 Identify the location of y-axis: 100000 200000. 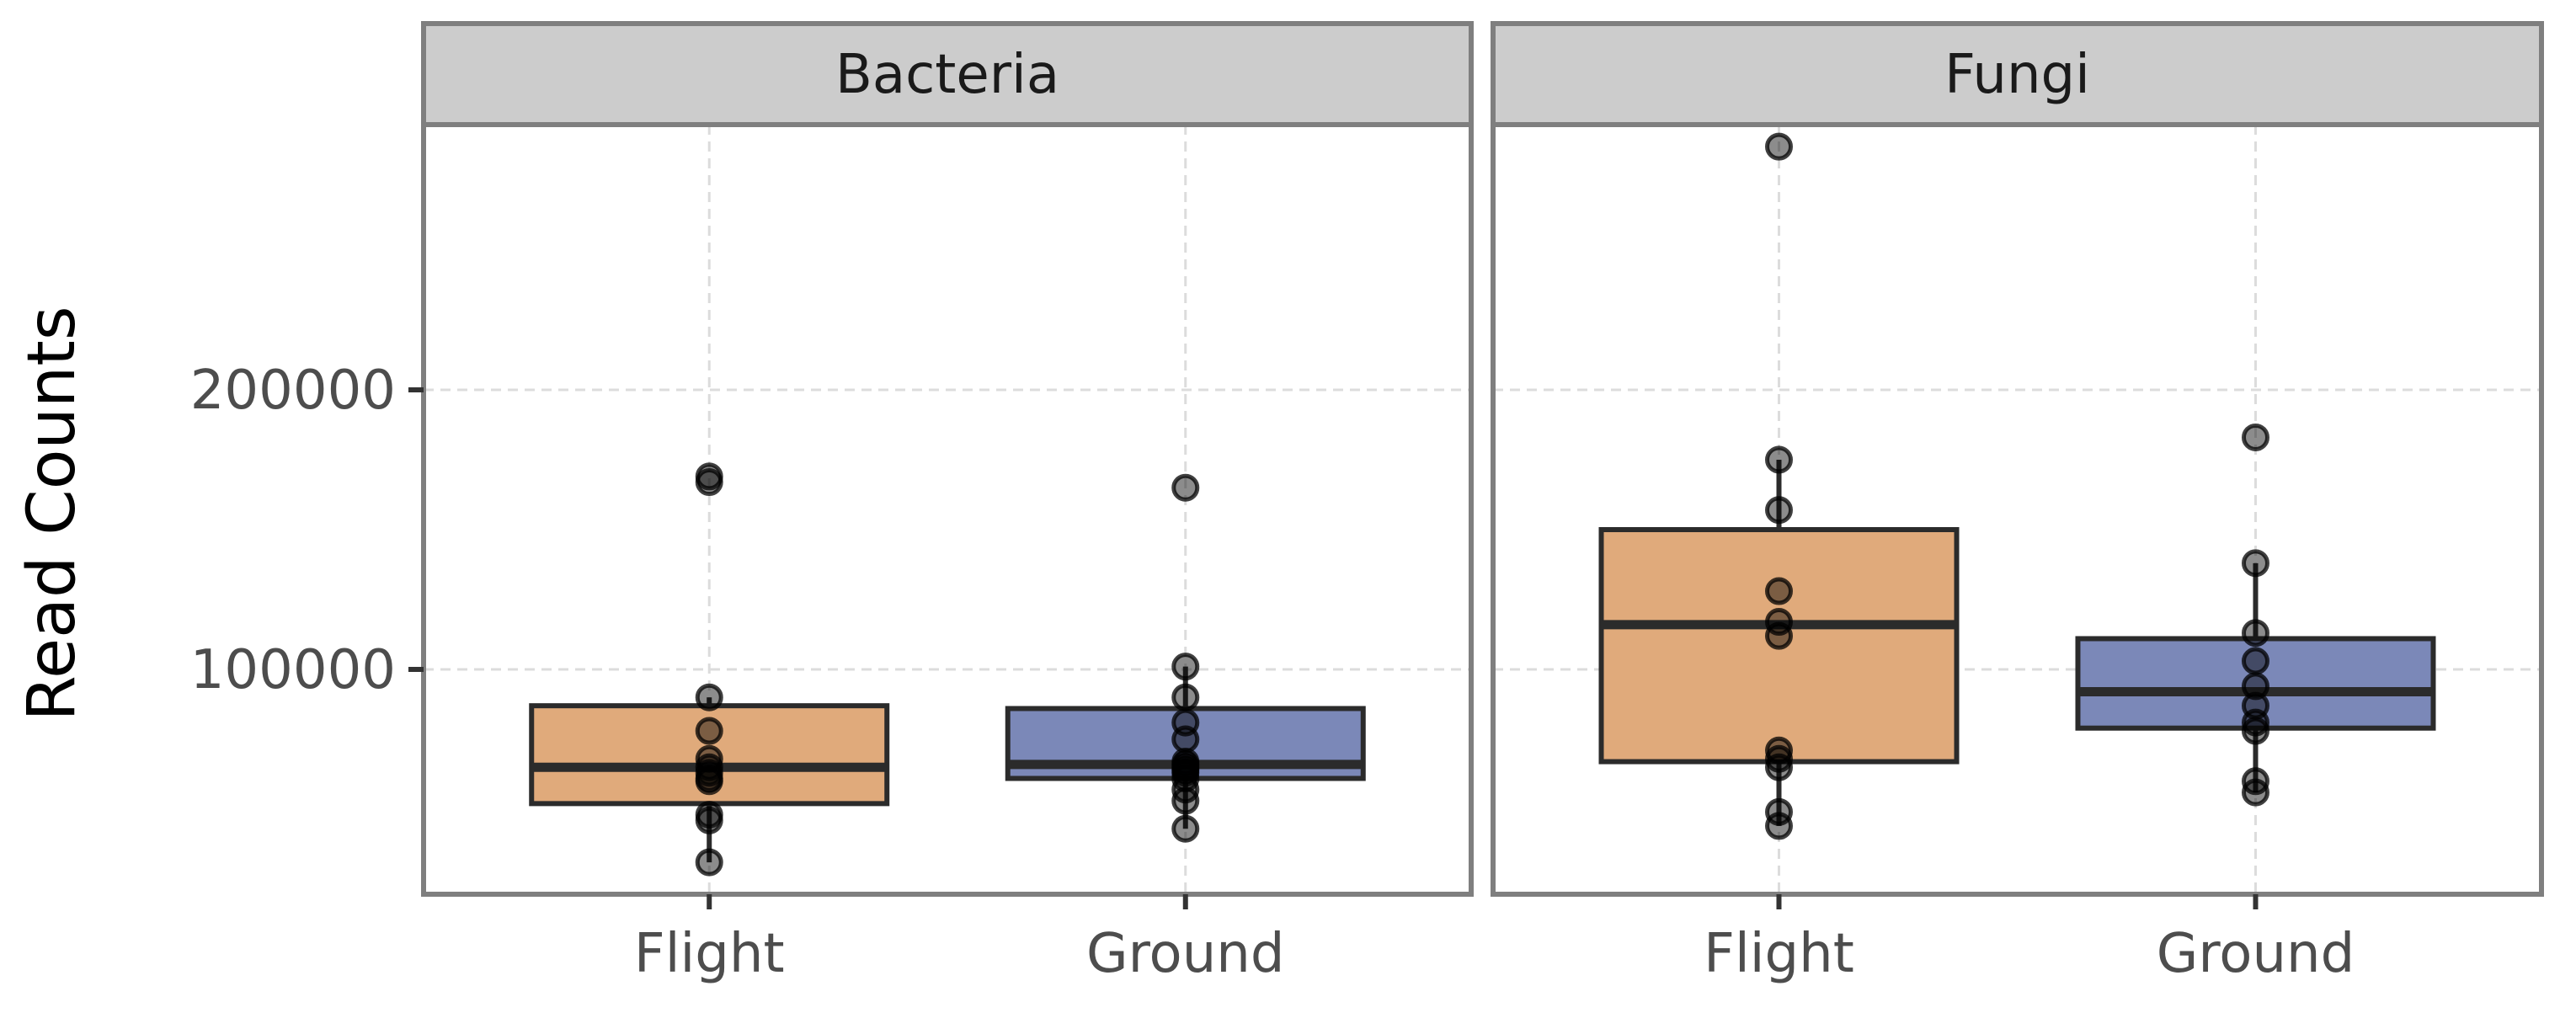
(307, 531).